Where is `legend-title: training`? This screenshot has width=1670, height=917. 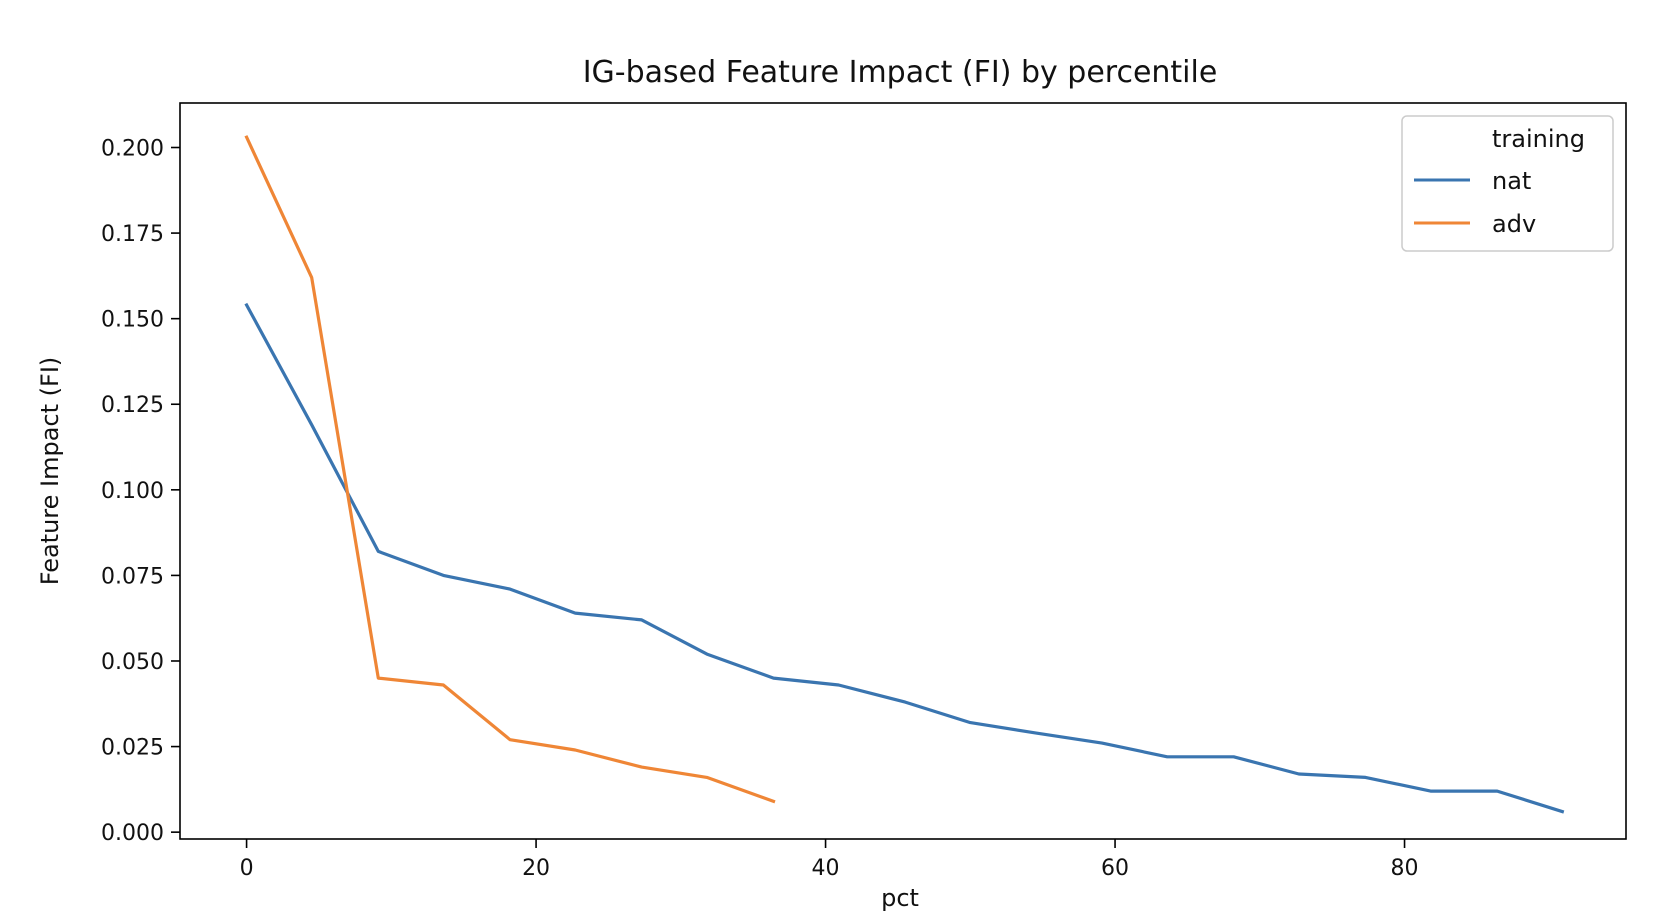
legend-title: training is located at coordinates (1538, 139).